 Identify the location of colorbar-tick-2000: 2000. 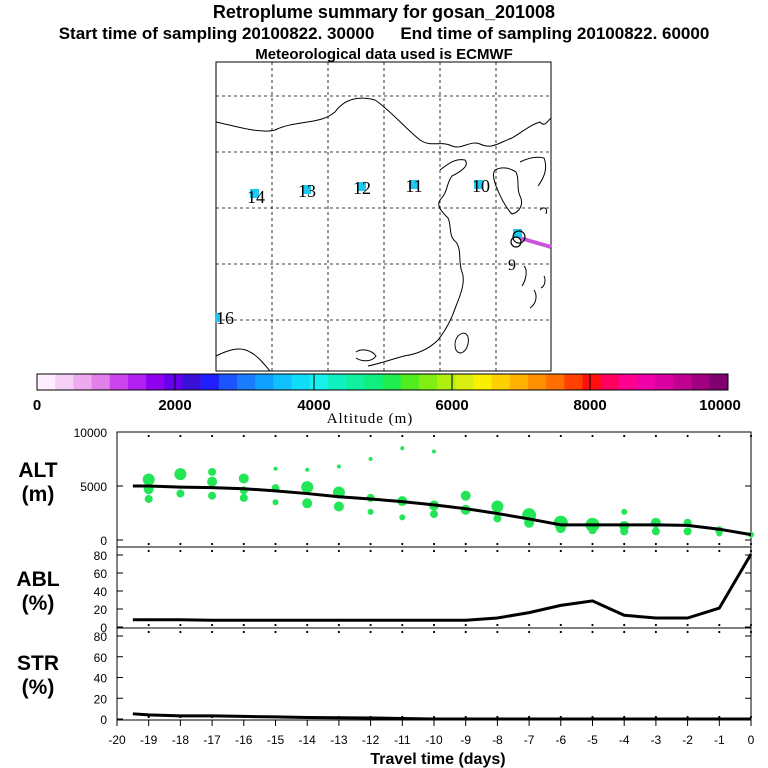
(174, 405).